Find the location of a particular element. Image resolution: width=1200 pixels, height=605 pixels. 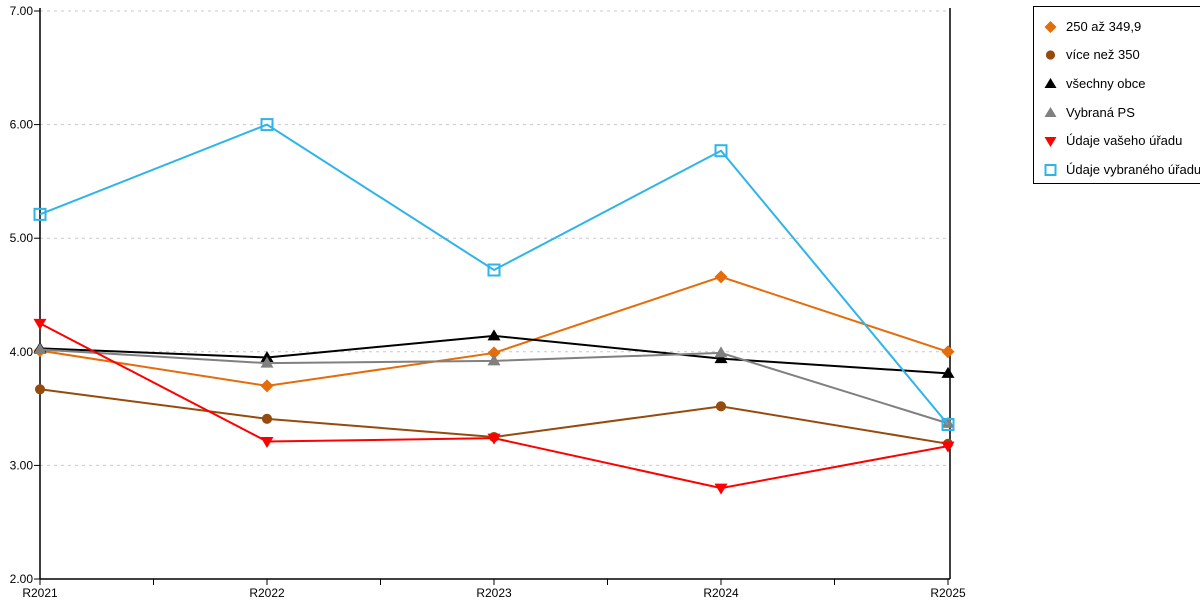

legend-item: všechny obce is located at coordinates (1121, 83).